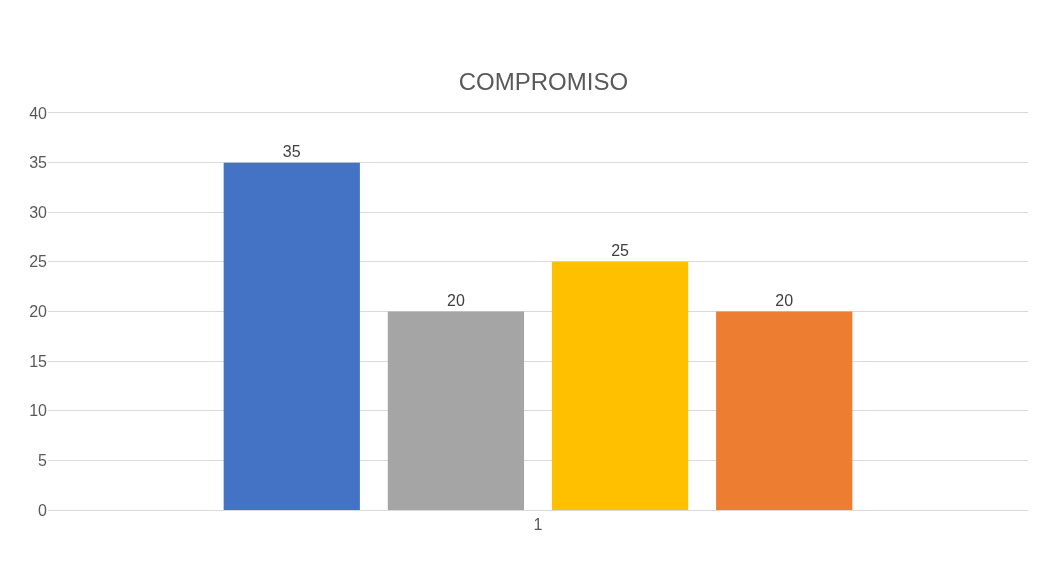  What do you see at coordinates (38, 411) in the screenshot?
I see `y-tick-label: 10` at bounding box center [38, 411].